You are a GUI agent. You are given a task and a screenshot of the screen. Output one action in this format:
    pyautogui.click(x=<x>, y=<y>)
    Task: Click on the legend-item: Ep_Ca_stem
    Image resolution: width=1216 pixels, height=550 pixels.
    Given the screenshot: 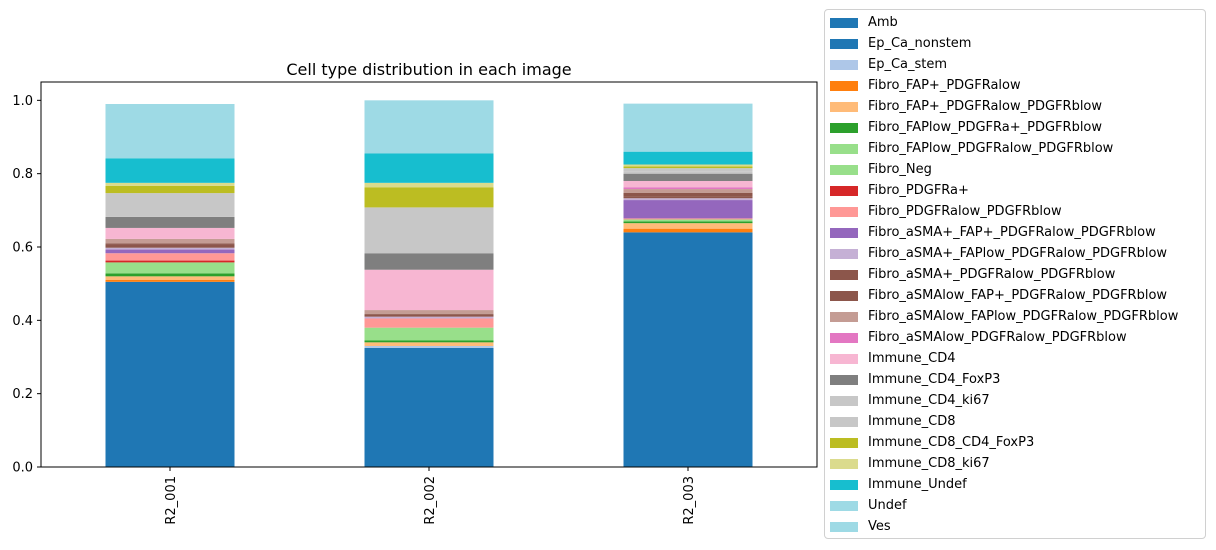 What is the action you would take?
    pyautogui.click(x=888, y=64)
    